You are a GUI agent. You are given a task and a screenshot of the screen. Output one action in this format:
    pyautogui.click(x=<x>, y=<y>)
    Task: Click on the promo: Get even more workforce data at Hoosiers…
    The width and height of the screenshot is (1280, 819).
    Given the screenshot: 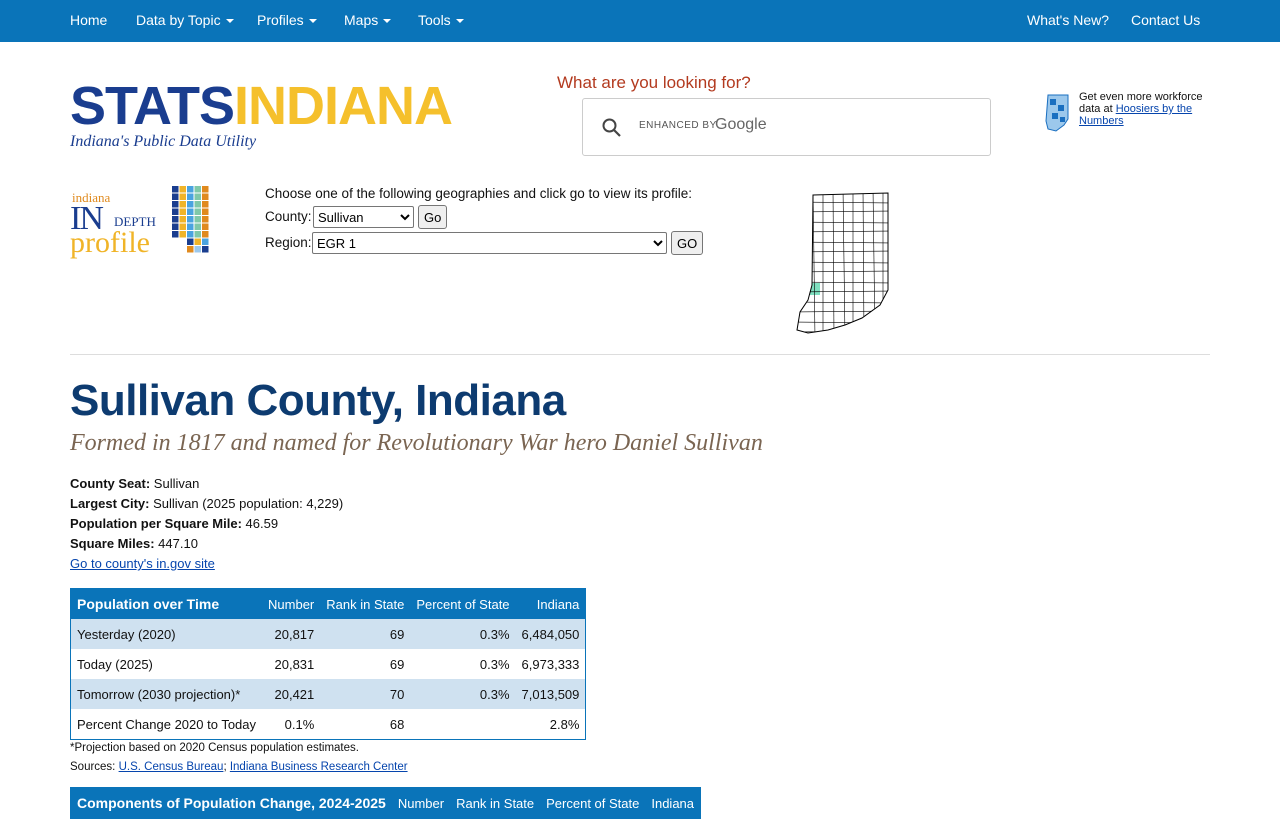 What is the action you would take?
    pyautogui.click(x=1146, y=109)
    